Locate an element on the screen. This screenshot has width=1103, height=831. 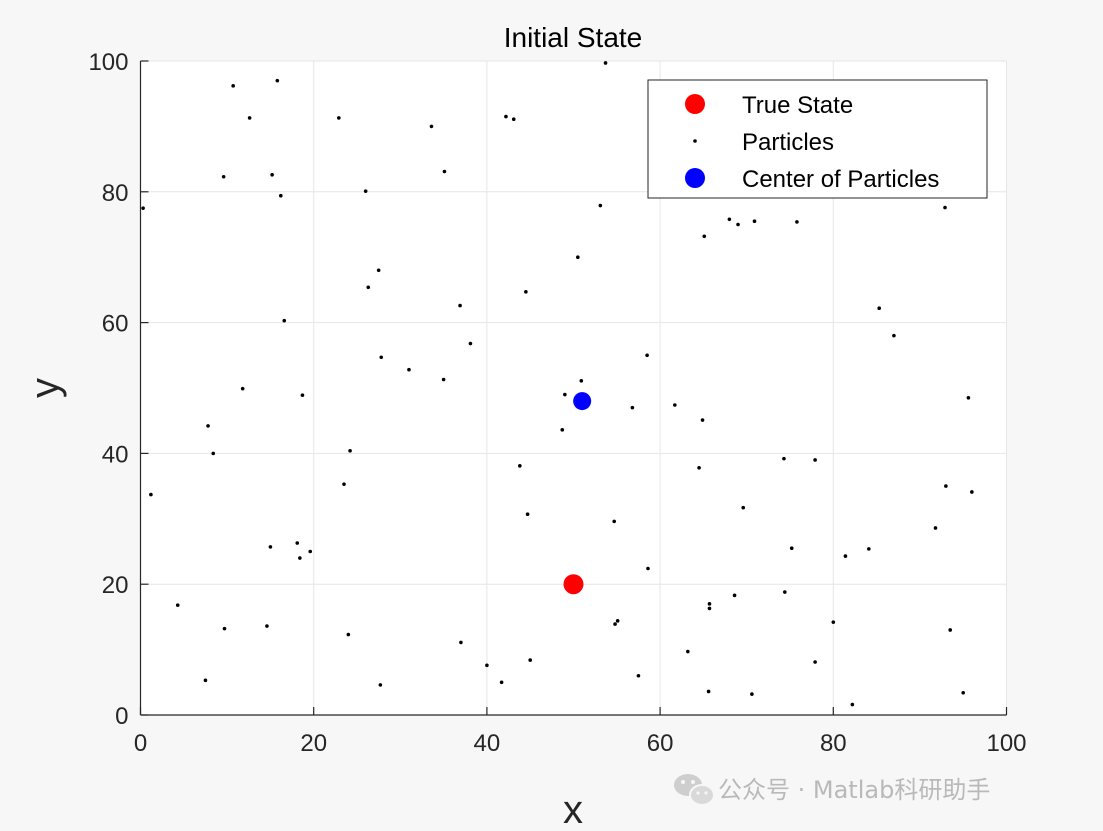
legend-label-center-of-particles: Center of Particles is located at coordinates (840, 179).